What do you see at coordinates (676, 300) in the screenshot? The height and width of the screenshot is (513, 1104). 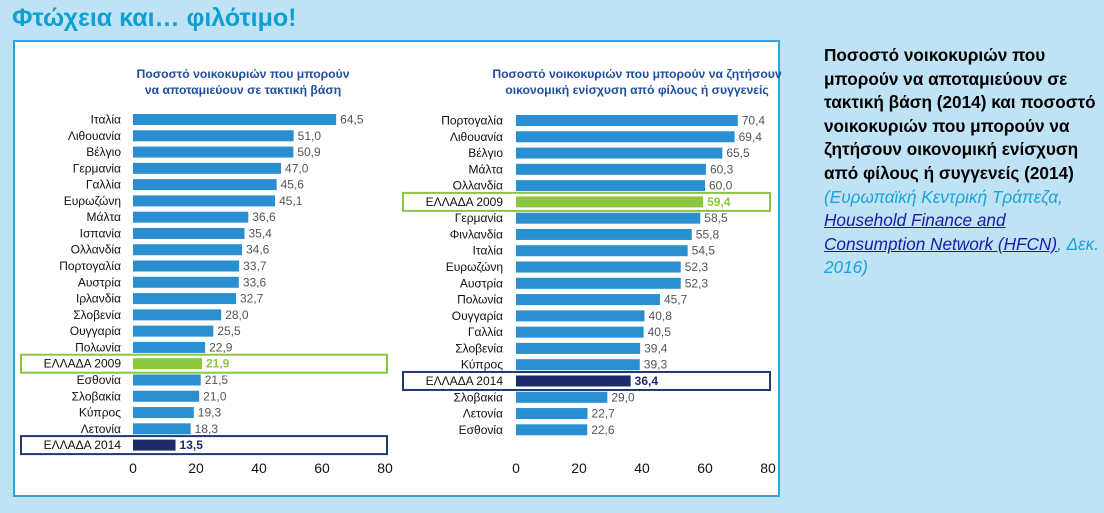 I see `value-label: 45,7` at bounding box center [676, 300].